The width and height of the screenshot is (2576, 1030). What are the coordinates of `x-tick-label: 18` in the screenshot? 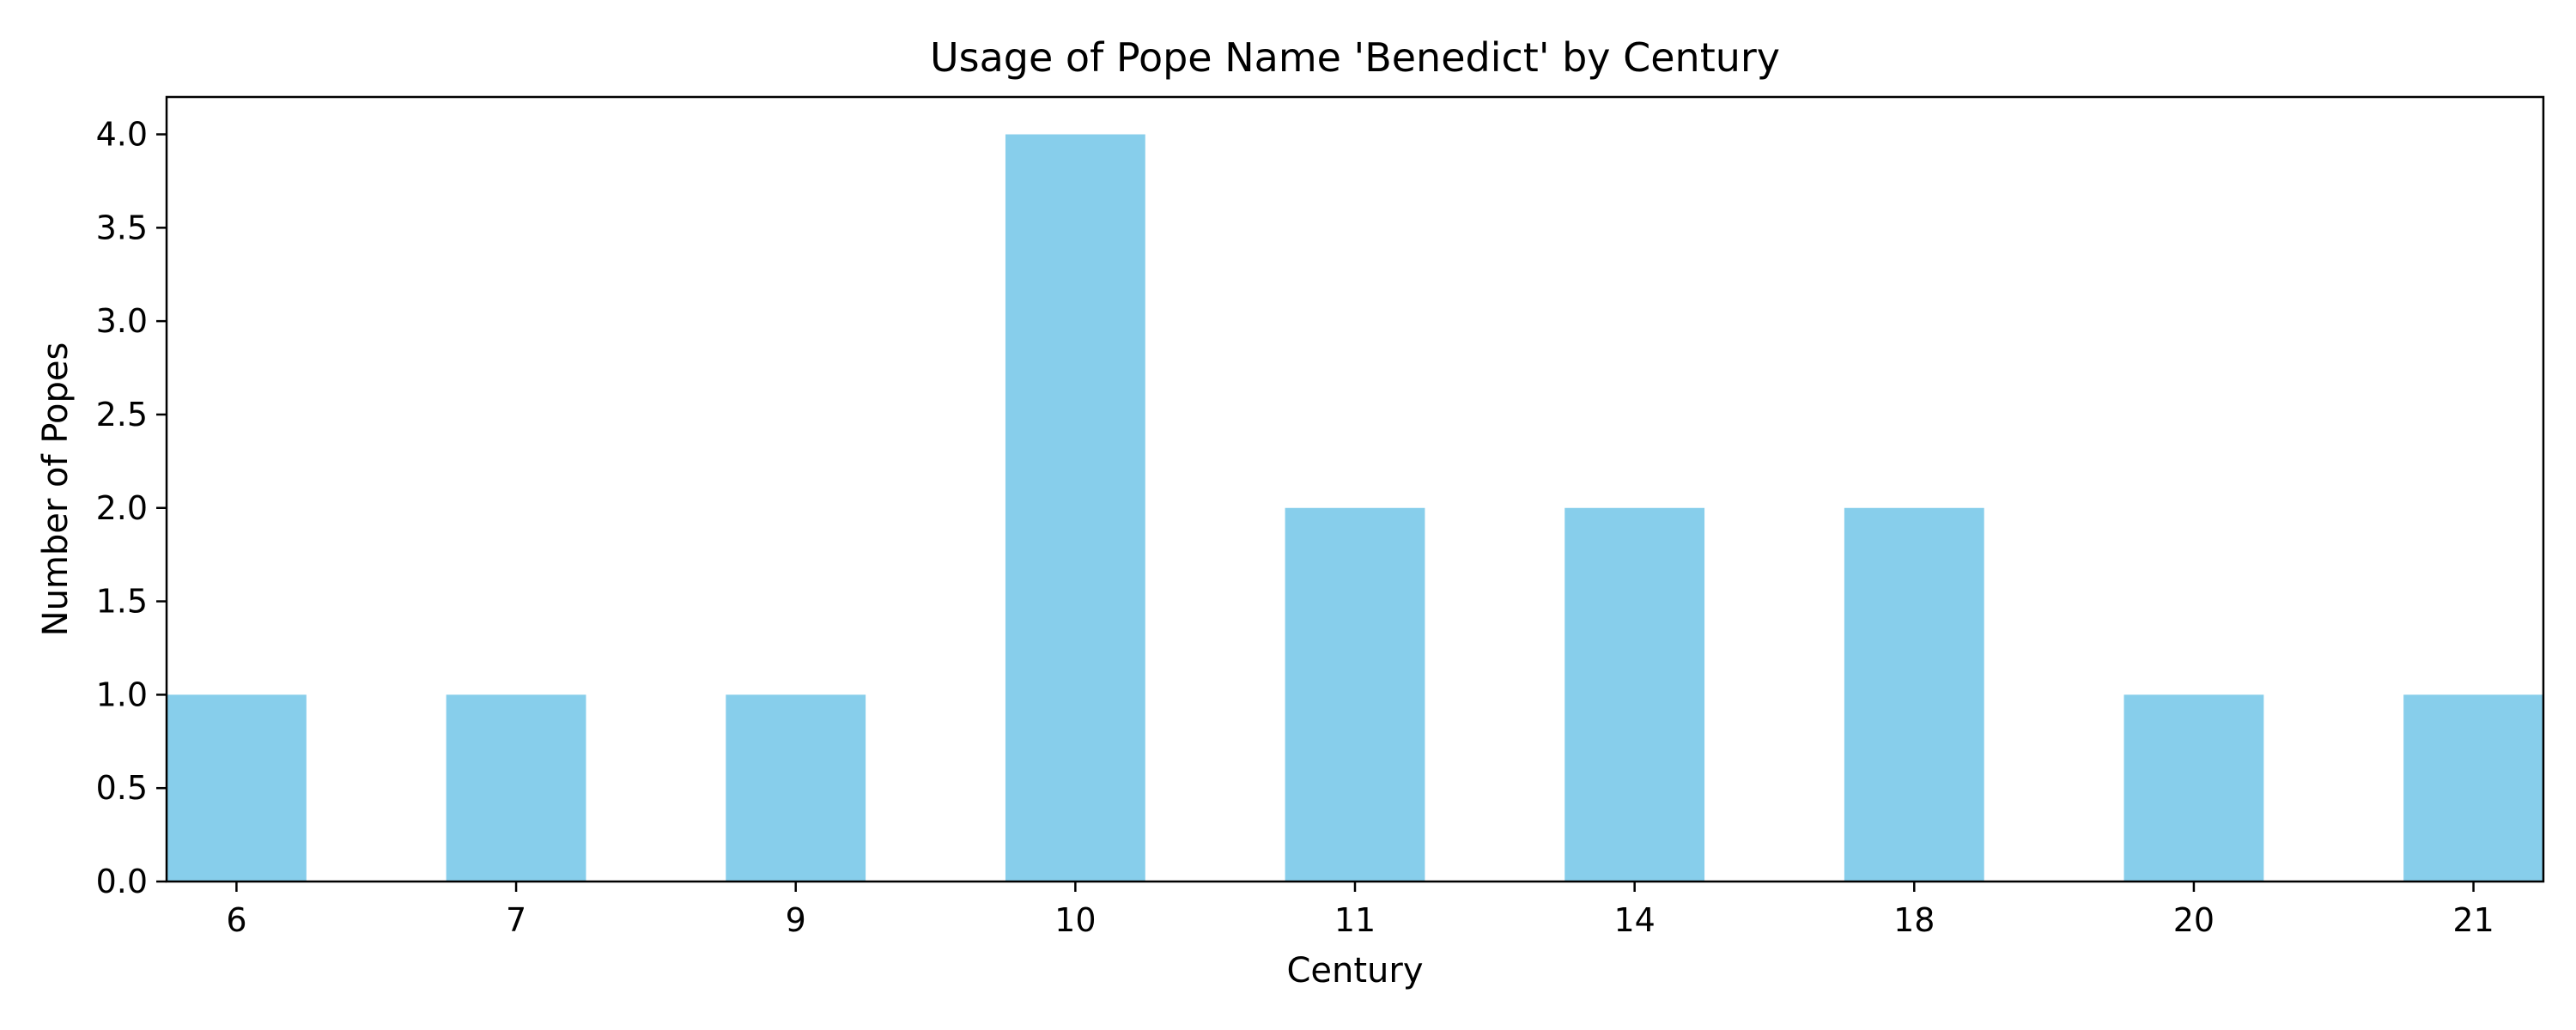 It's located at (1914, 920).